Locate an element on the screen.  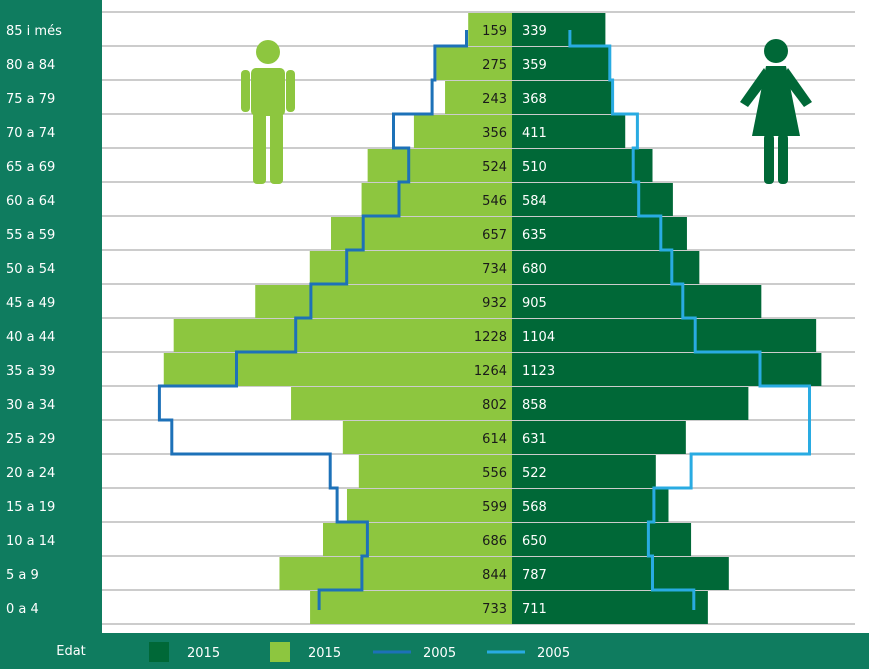
age-tick-label: 85 i més is located at coordinates (34, 31).